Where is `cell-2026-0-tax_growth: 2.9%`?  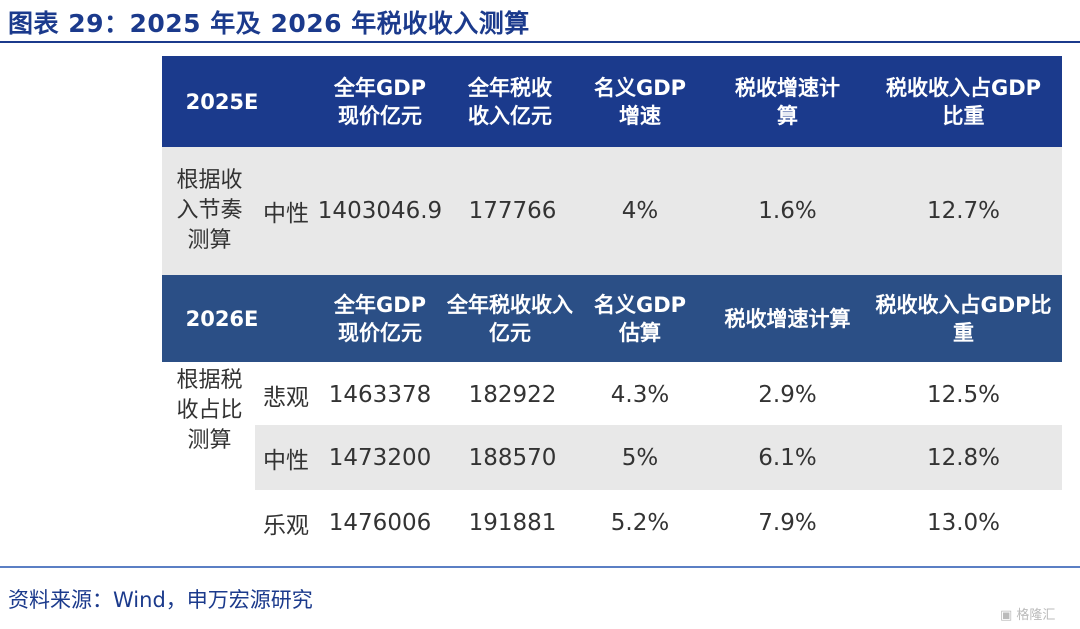 cell-2026-0-tax_growth: 2.9% is located at coordinates (787, 394).